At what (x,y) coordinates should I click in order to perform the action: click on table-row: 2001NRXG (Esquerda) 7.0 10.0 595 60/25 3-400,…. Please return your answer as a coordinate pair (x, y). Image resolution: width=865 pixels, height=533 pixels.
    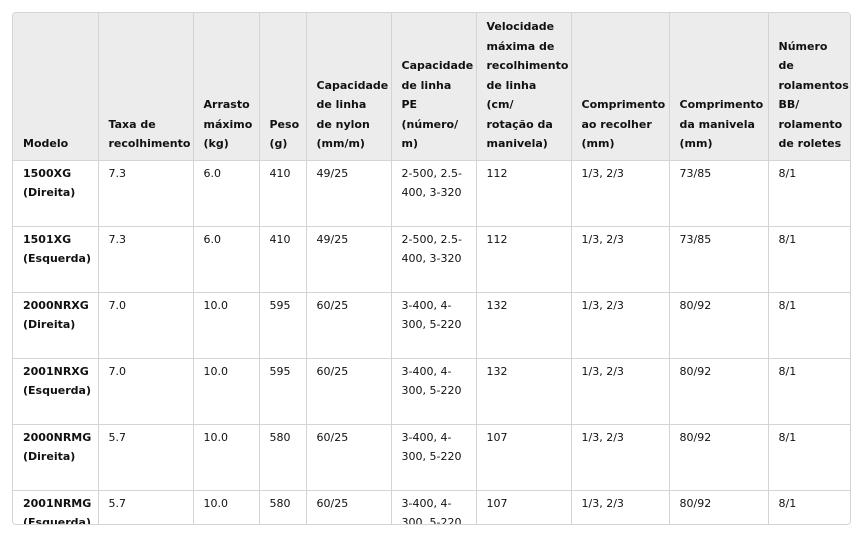
    Looking at the image, I should click on (431, 391).